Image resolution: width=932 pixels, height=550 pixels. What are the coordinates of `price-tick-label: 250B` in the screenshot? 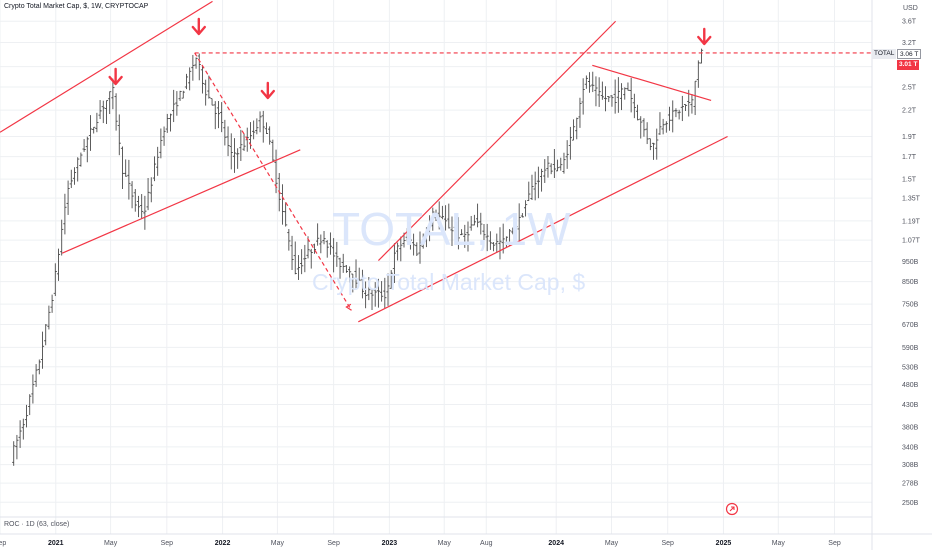 It's located at (910, 503).